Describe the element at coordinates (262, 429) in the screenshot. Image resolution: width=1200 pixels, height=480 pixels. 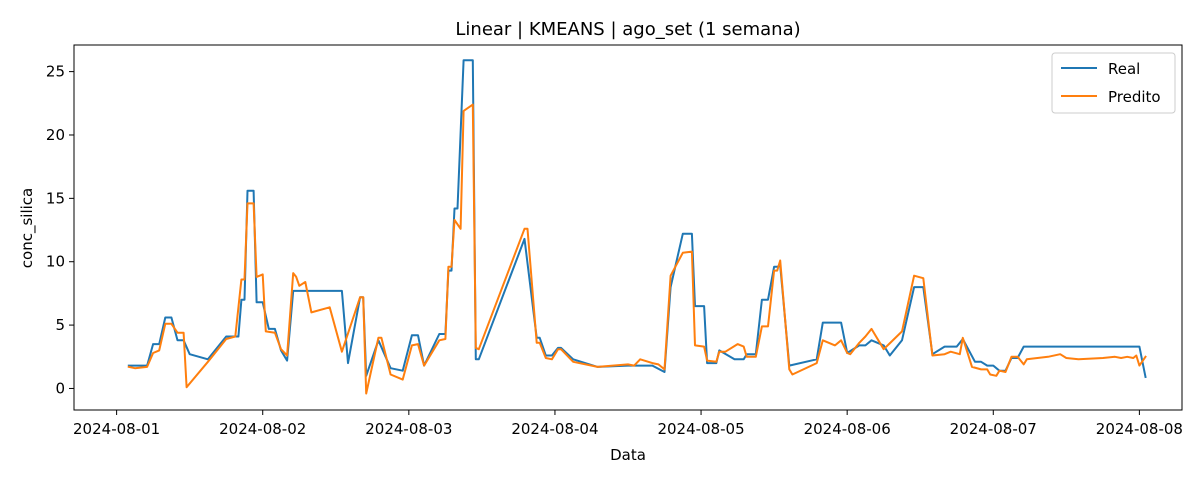
I see `x-tick-label: 2024-08-02` at that location.